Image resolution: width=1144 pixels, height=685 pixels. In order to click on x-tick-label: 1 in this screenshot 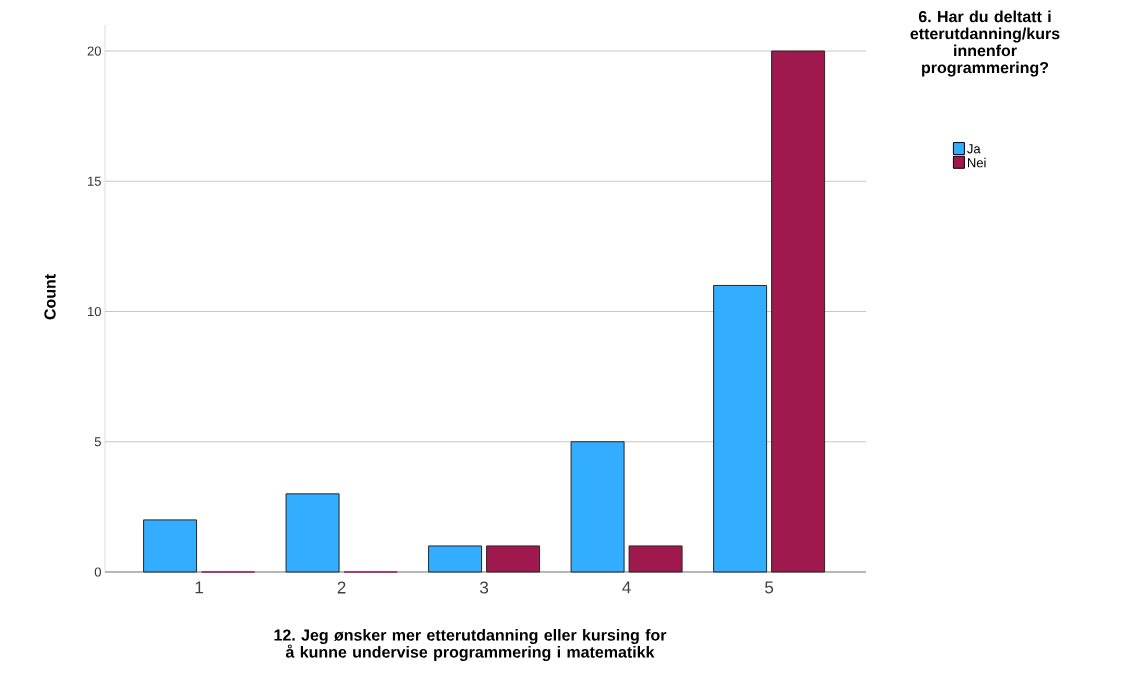, I will do `click(199, 587)`.